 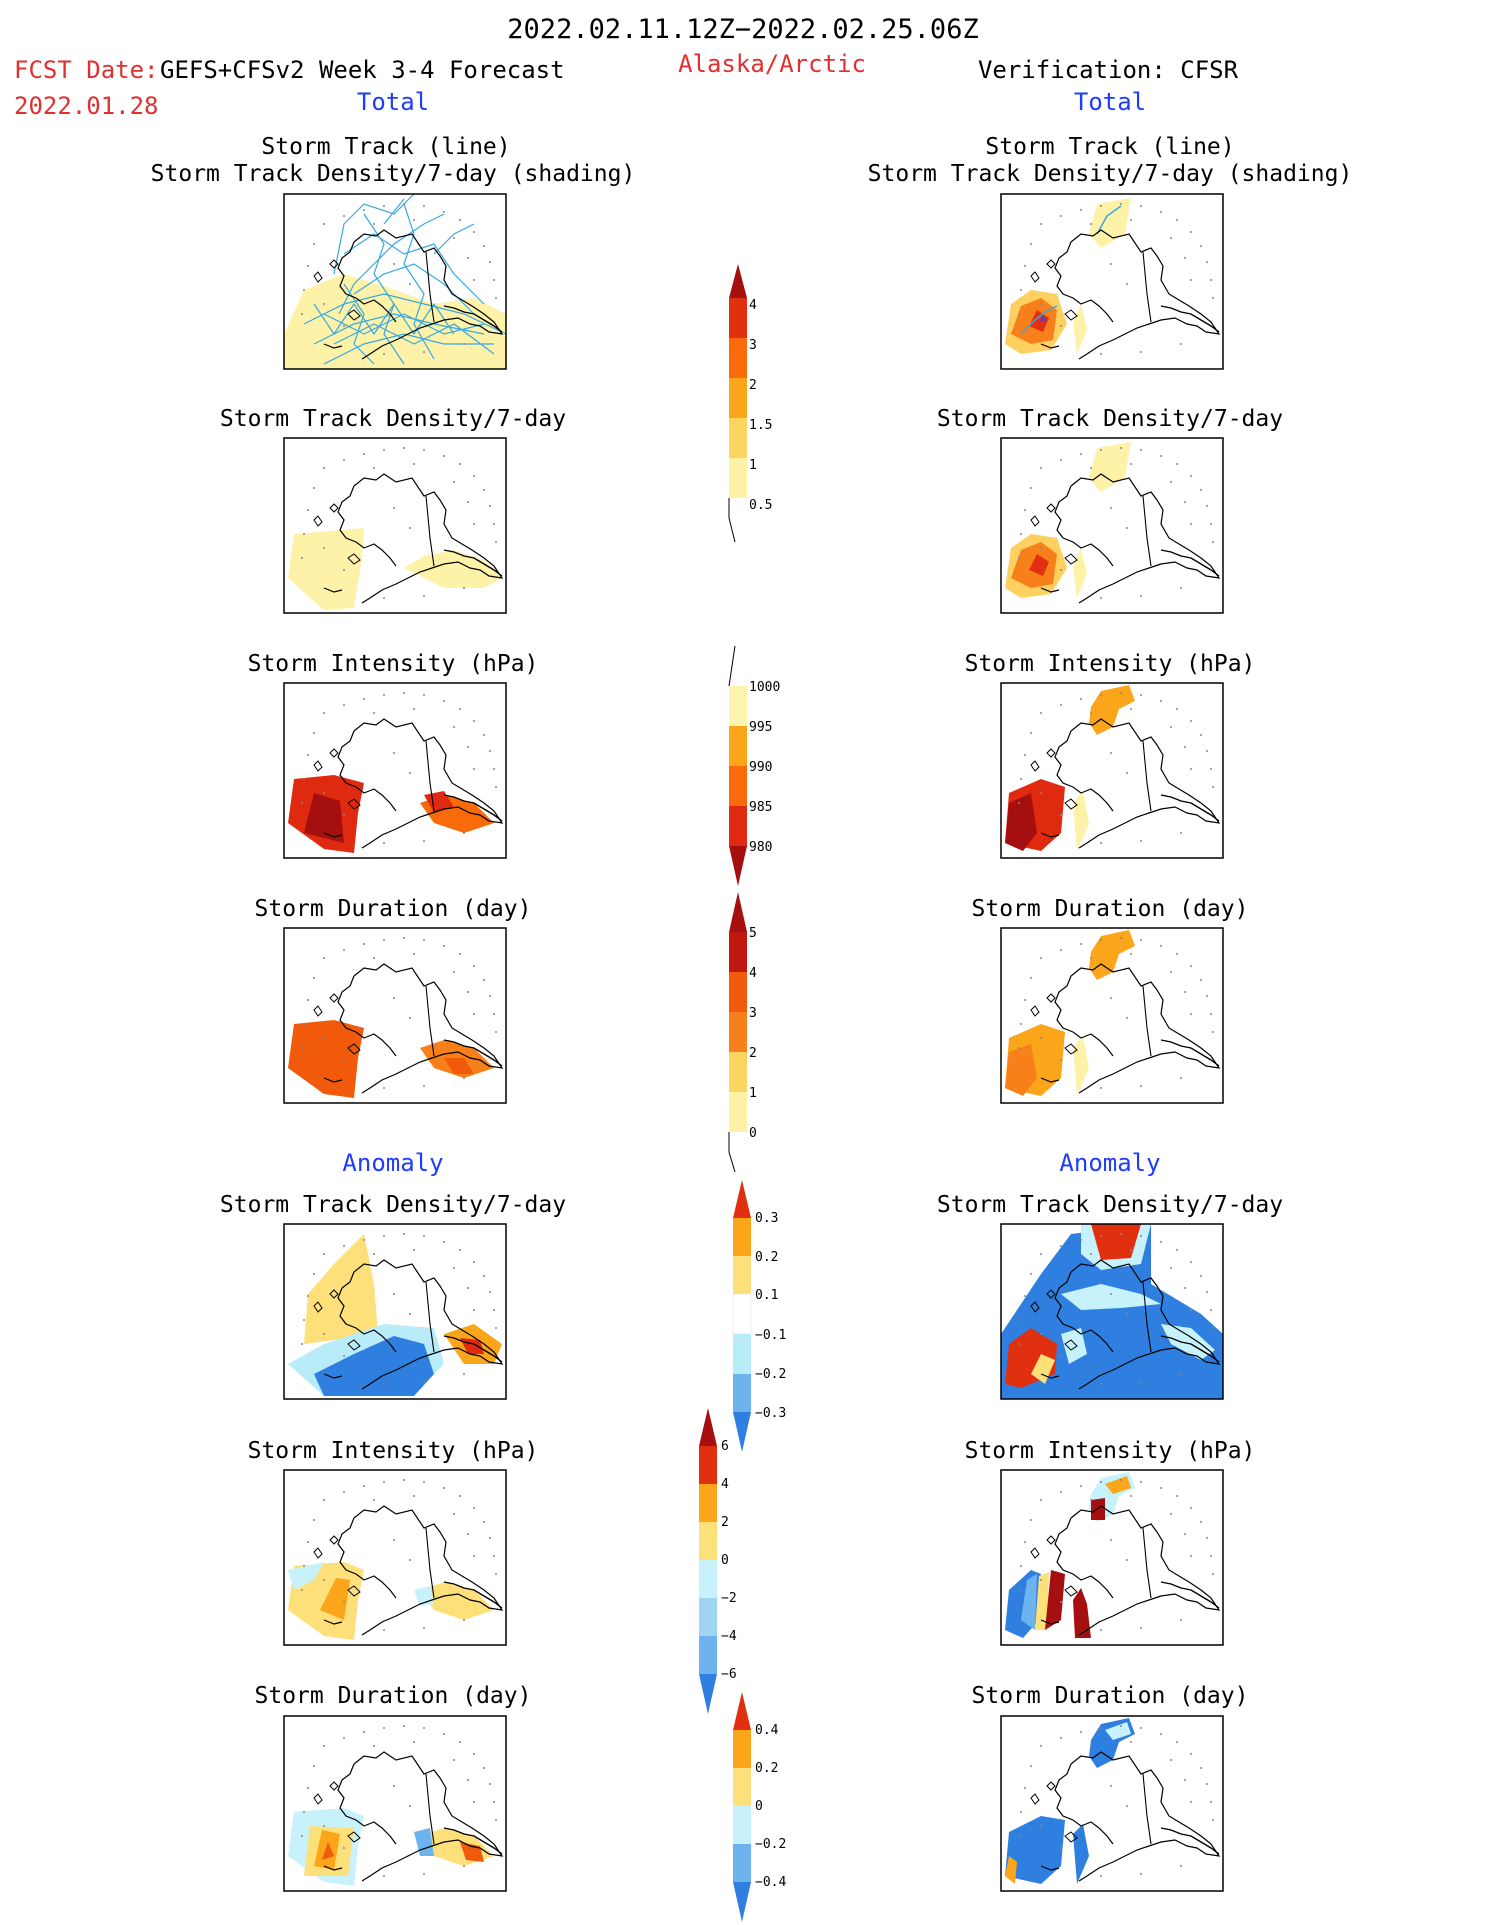 I want to click on fcst-label: FCST Date:, so click(x=86, y=70).